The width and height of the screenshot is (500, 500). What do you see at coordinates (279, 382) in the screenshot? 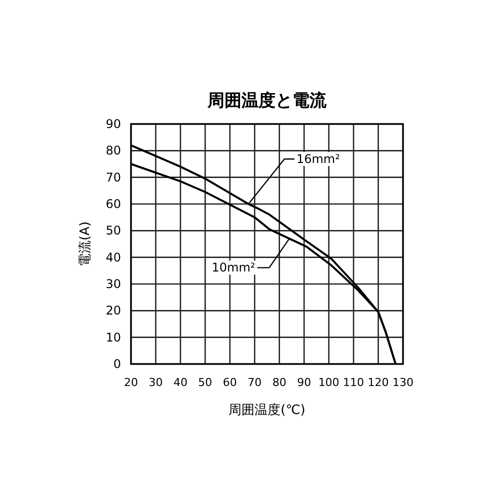
I see `x-tick-label: 80` at bounding box center [279, 382].